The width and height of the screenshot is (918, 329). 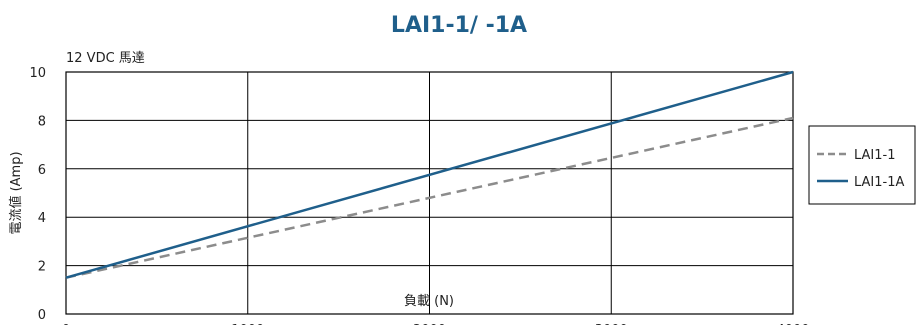 What do you see at coordinates (42, 218) in the screenshot?
I see `y-tick-label: 4` at bounding box center [42, 218].